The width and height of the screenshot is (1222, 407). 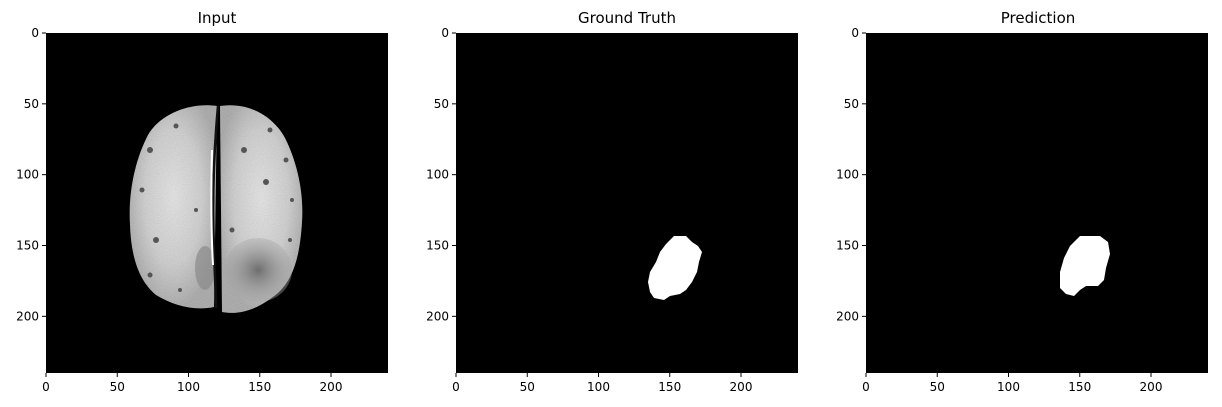 I want to click on lesion-region, so click(x=258, y=270).